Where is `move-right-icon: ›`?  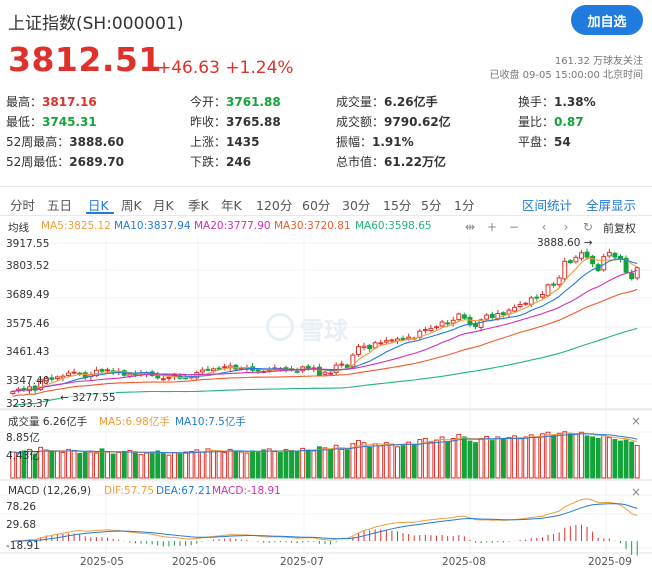 move-right-icon: › is located at coordinates (566, 227).